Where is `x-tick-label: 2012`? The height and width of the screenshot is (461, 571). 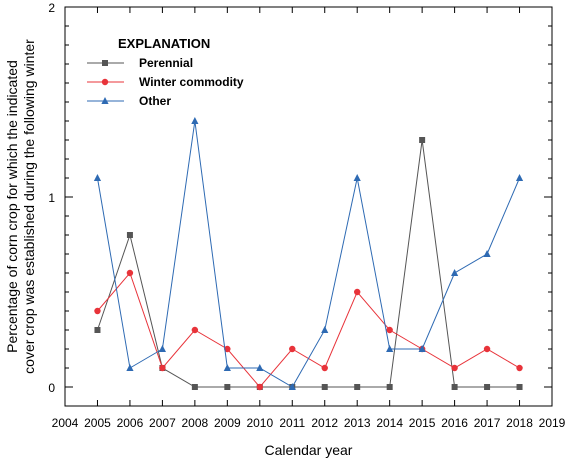 x-tick-label: 2012 is located at coordinates (324, 423).